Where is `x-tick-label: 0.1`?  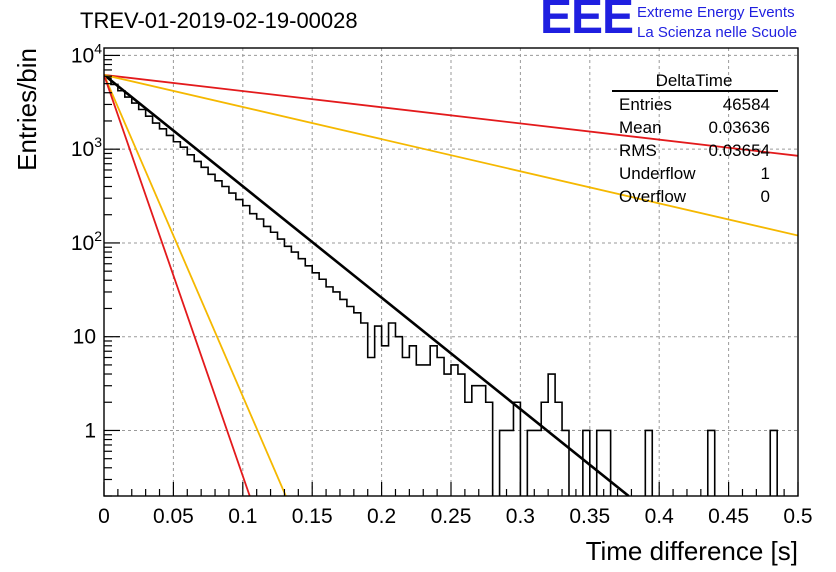
x-tick-label: 0.1 is located at coordinates (242, 516).